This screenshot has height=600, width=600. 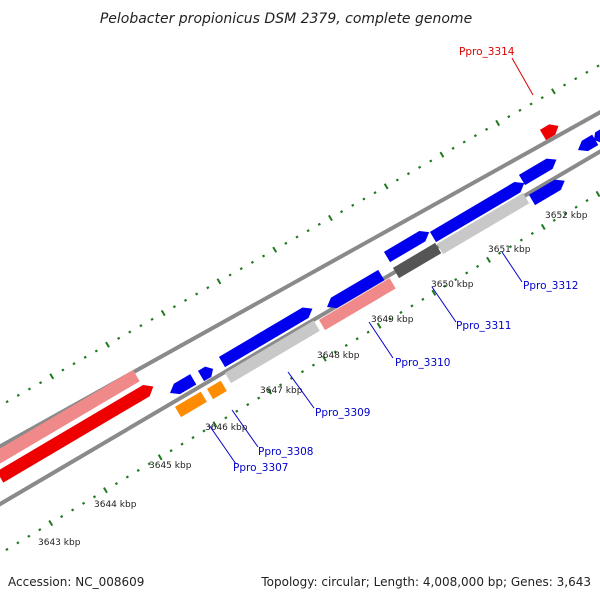 I want to click on gene-feature-orange, so click(x=190, y=404).